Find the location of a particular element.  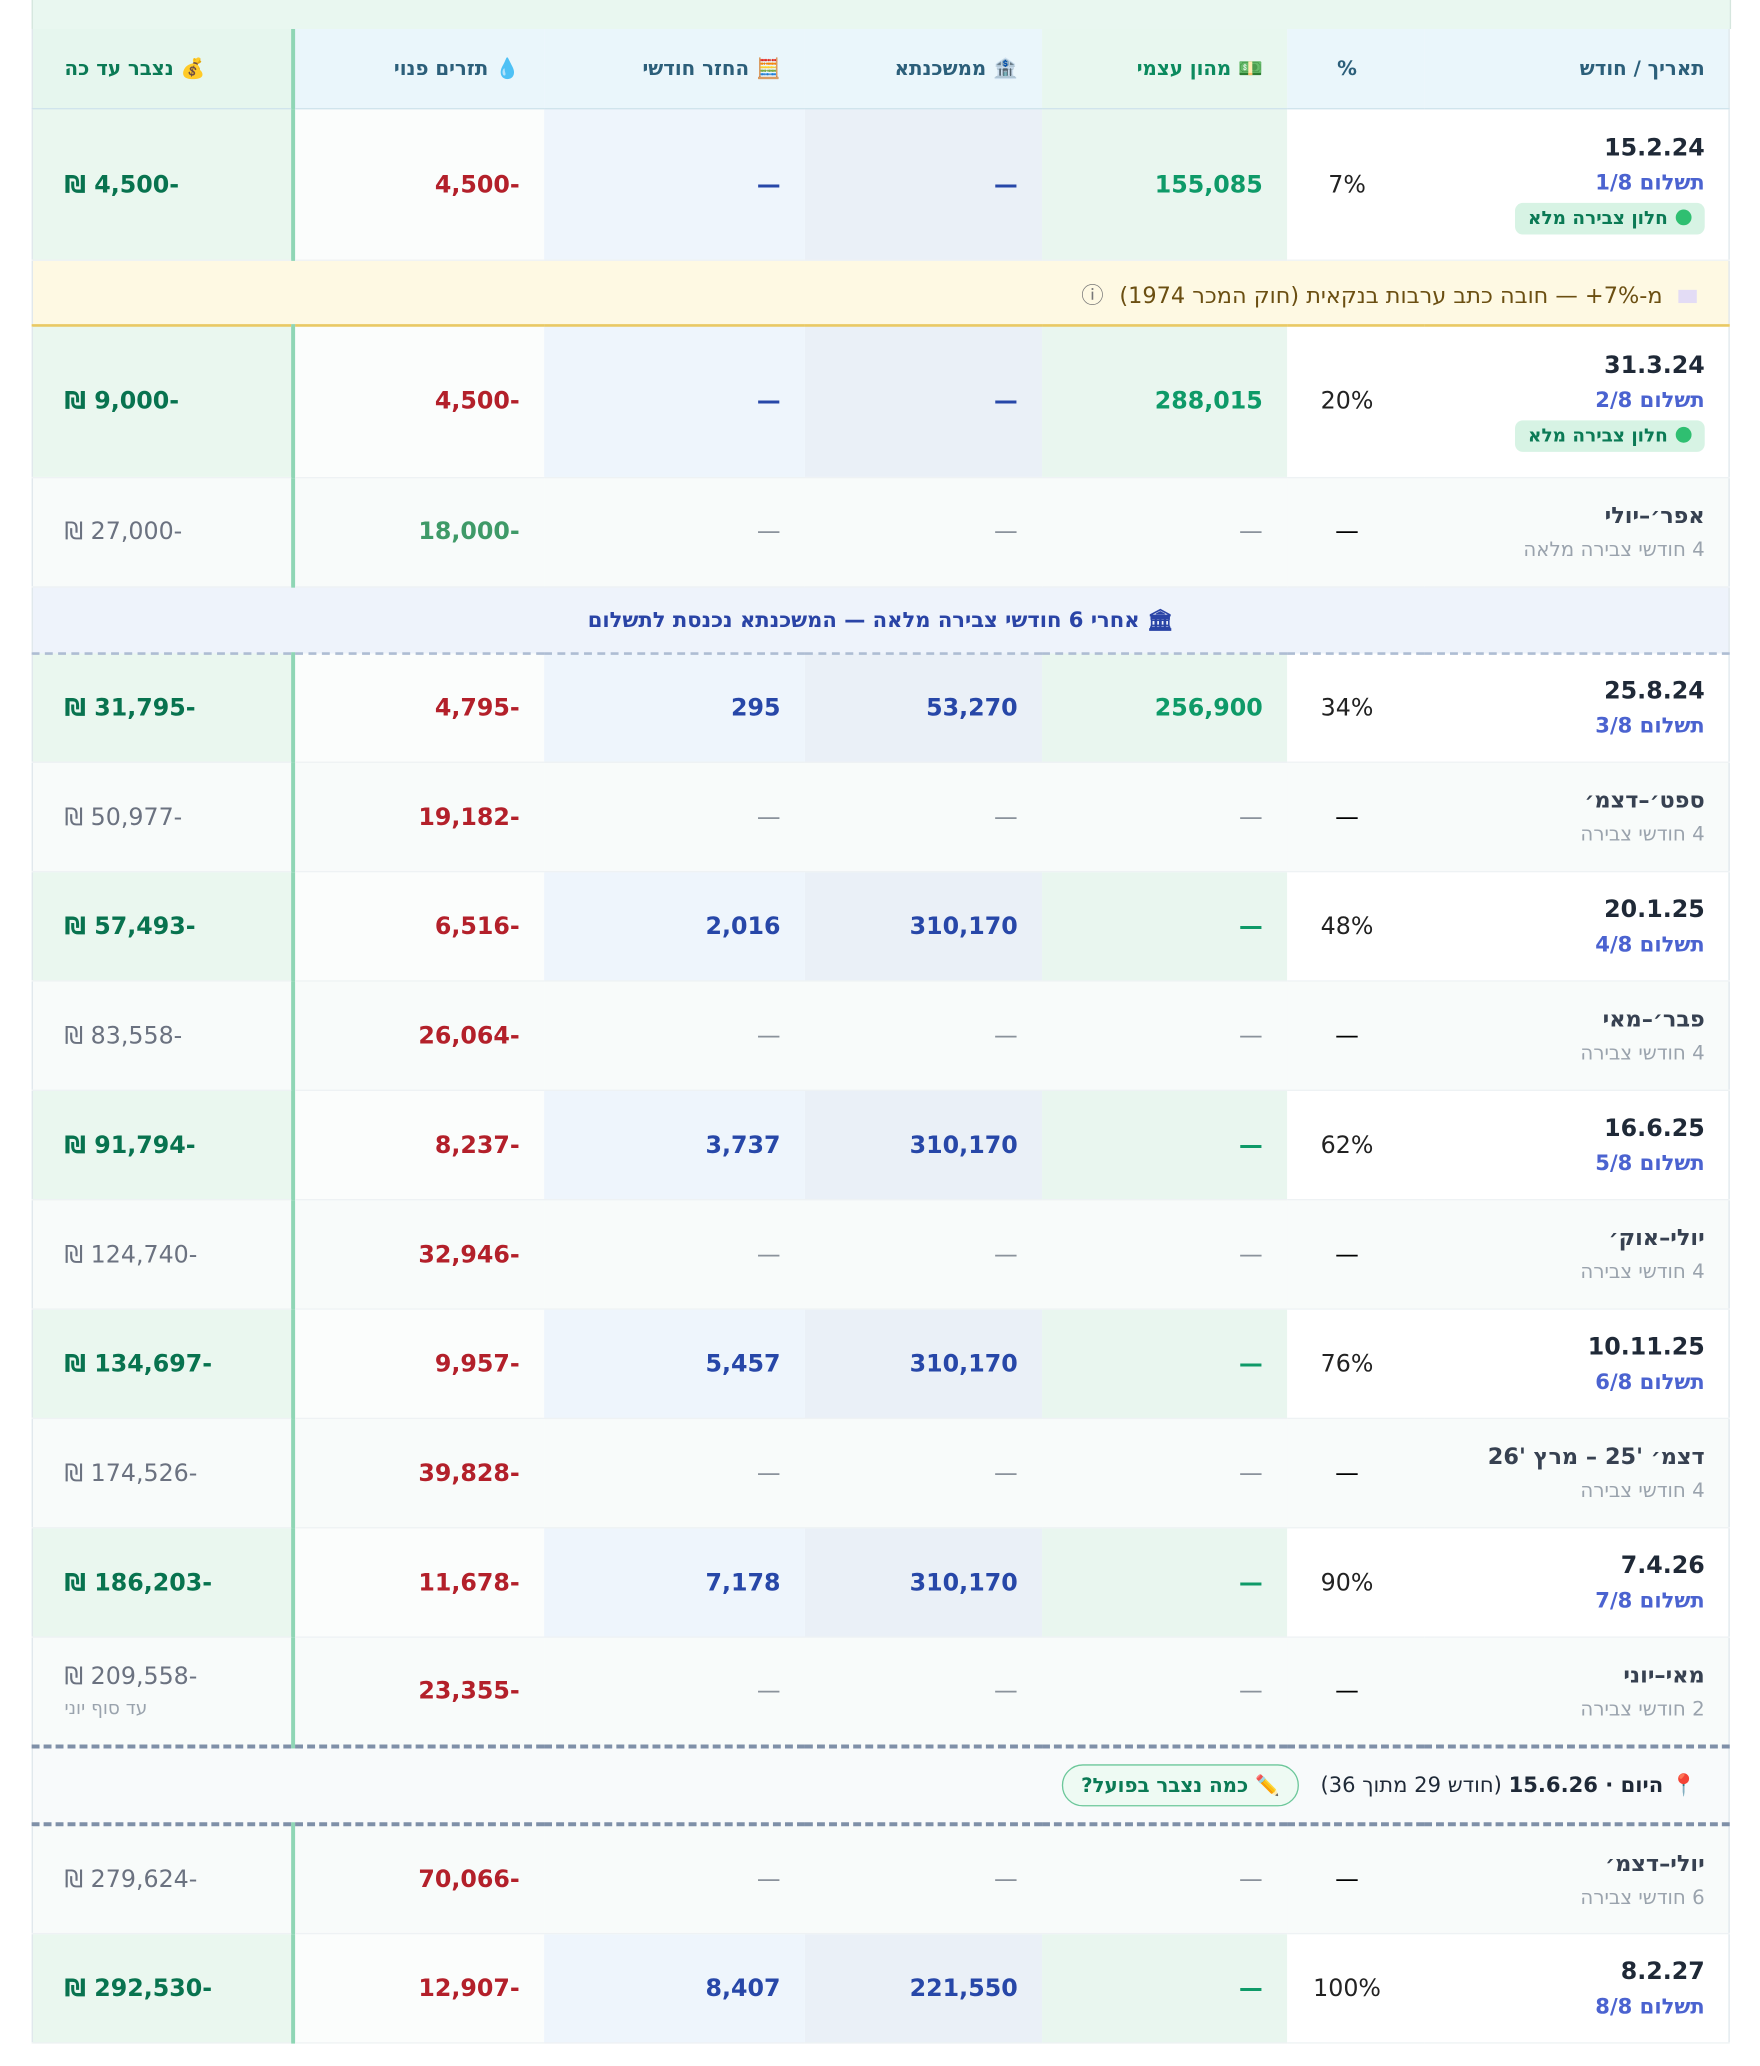

date: 15.2.24 is located at coordinates (1654, 148).